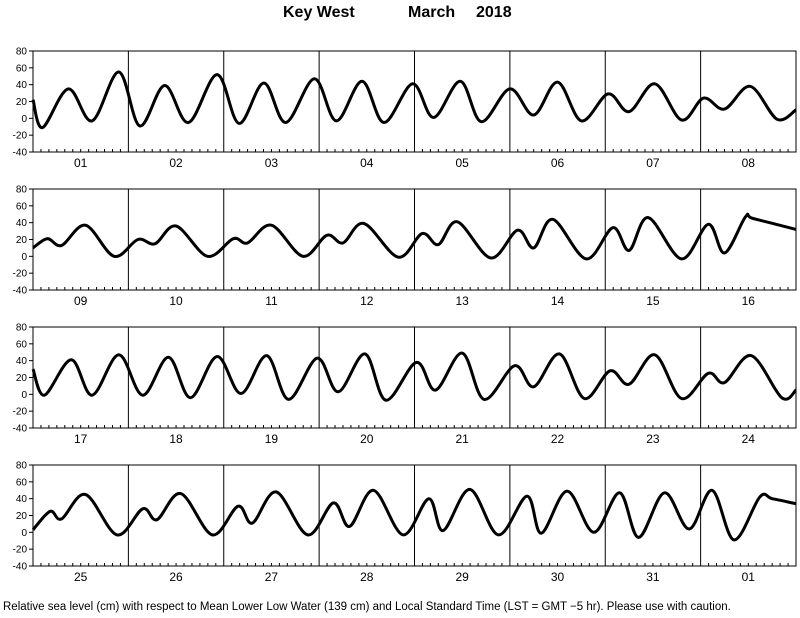  What do you see at coordinates (176, 163) in the screenshot?
I see `day-label: 02` at bounding box center [176, 163].